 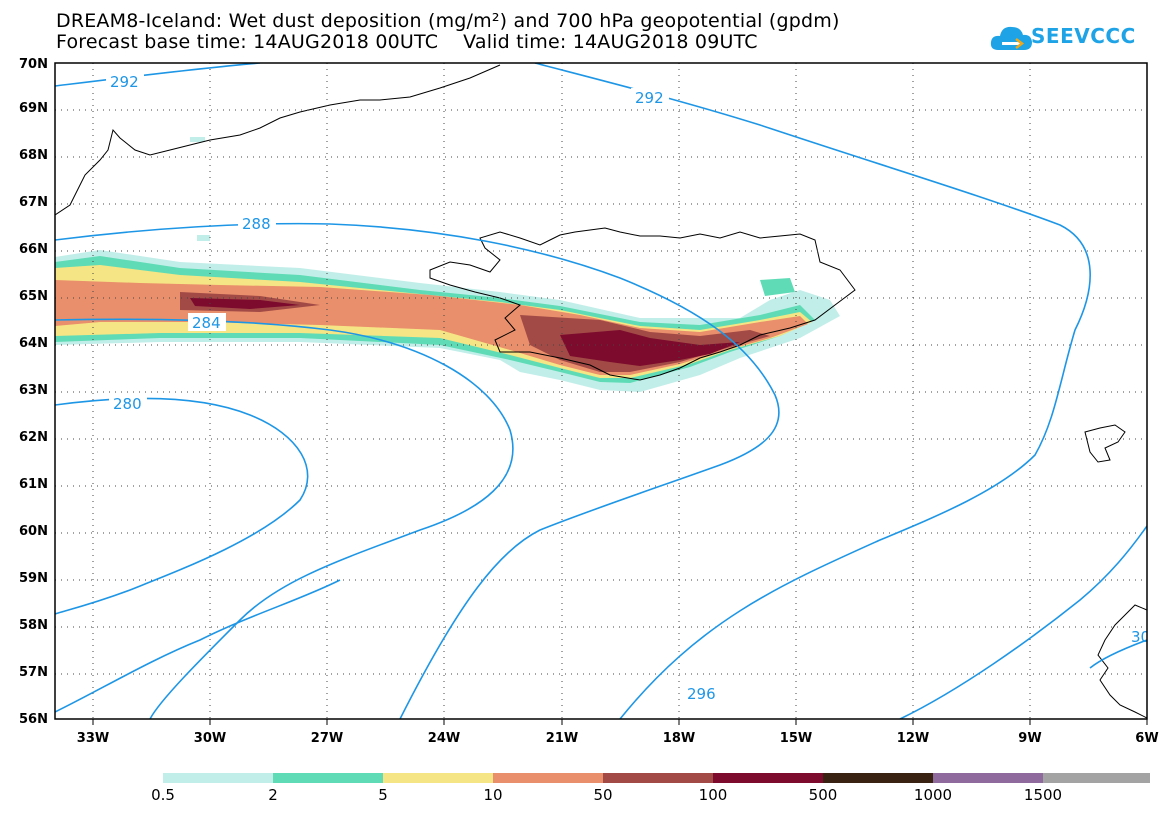 I want to click on faroe-islands, so click(x=1105, y=443).